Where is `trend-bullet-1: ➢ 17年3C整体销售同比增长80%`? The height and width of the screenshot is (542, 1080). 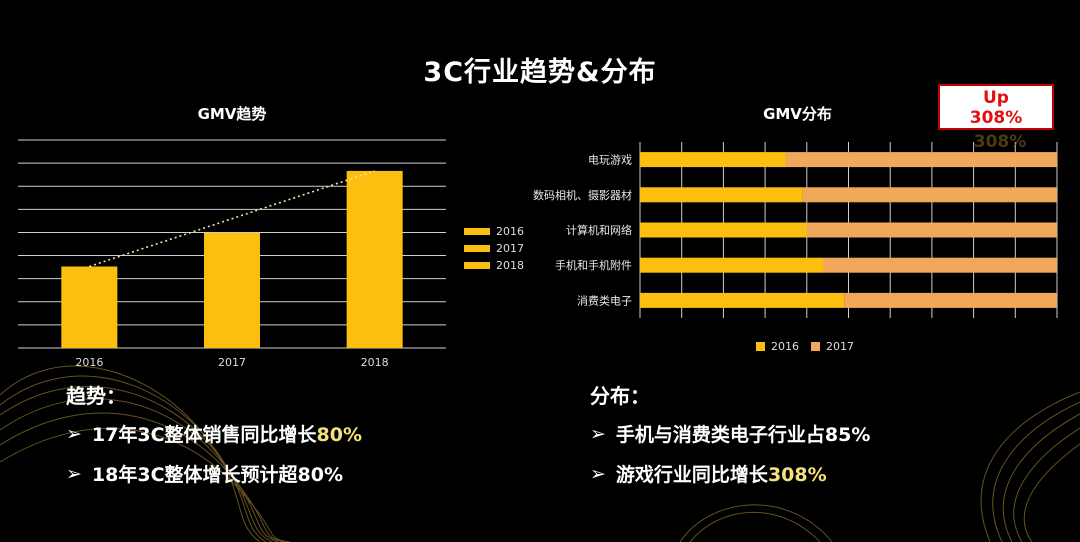 trend-bullet-1: ➢ 17年3C整体销售同比增长80% is located at coordinates (214, 433).